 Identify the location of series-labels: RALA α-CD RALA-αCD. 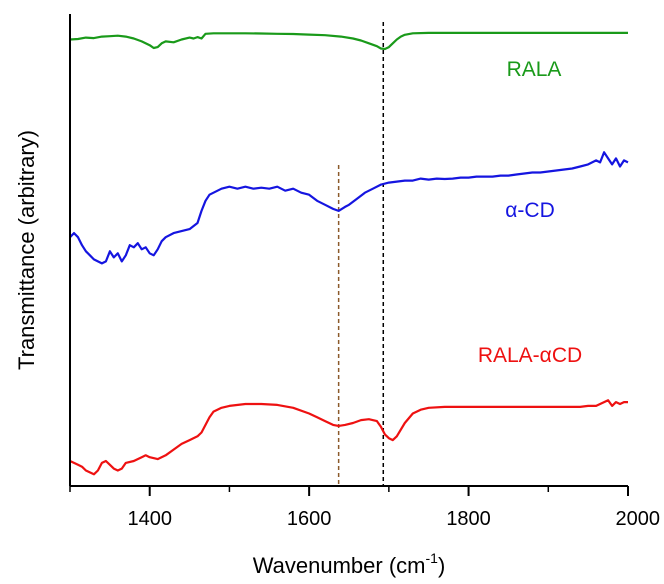
(530, 212).